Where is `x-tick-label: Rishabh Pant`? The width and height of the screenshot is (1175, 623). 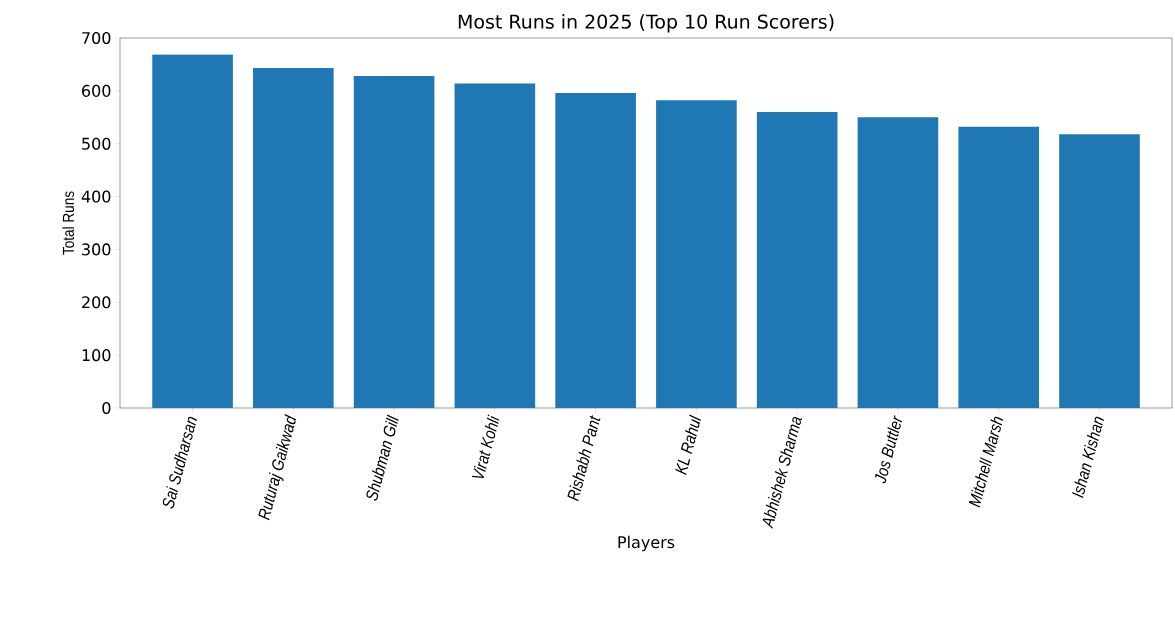
x-tick-label: Rishabh Pant is located at coordinates (584, 458).